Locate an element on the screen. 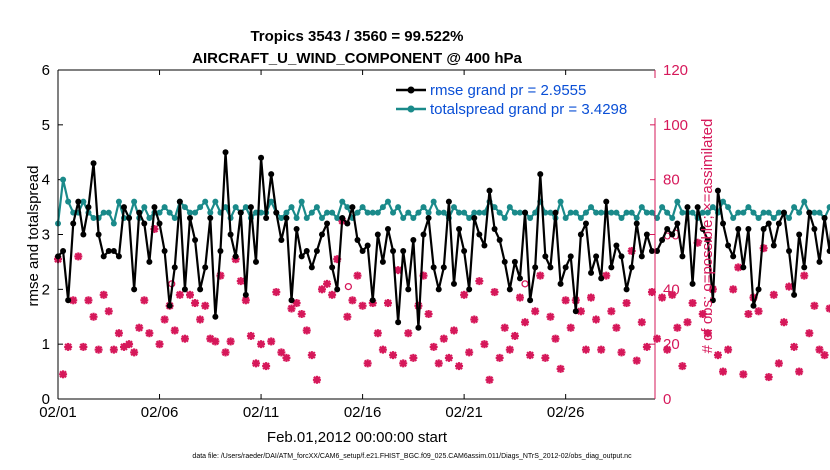 This screenshot has height=470, width=830. x-tick-label: 02/16 is located at coordinates (363, 412).